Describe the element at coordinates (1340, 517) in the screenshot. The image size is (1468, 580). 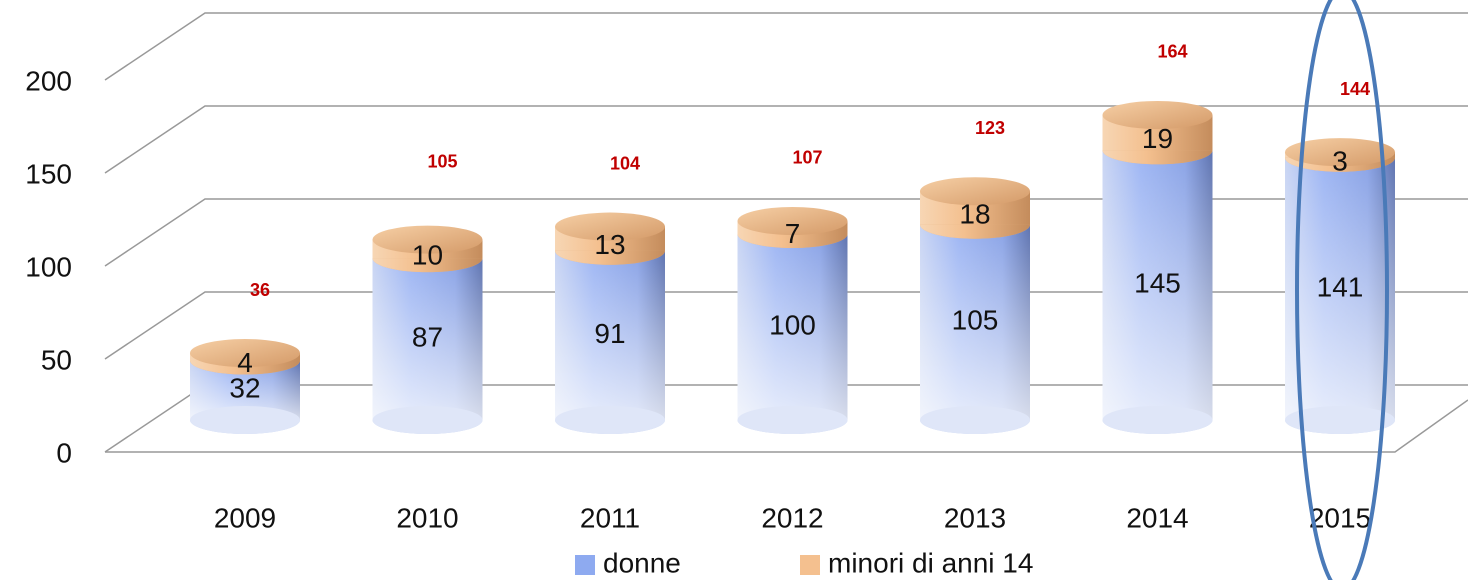
I see `x-tick-label: 2015` at that location.